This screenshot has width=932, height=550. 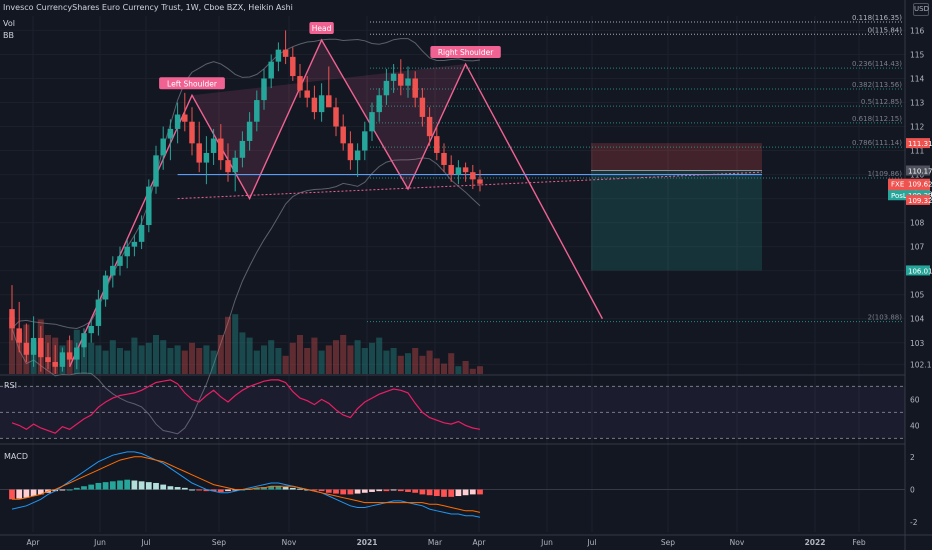 I want to click on signal-line, so click(x=246, y=484).